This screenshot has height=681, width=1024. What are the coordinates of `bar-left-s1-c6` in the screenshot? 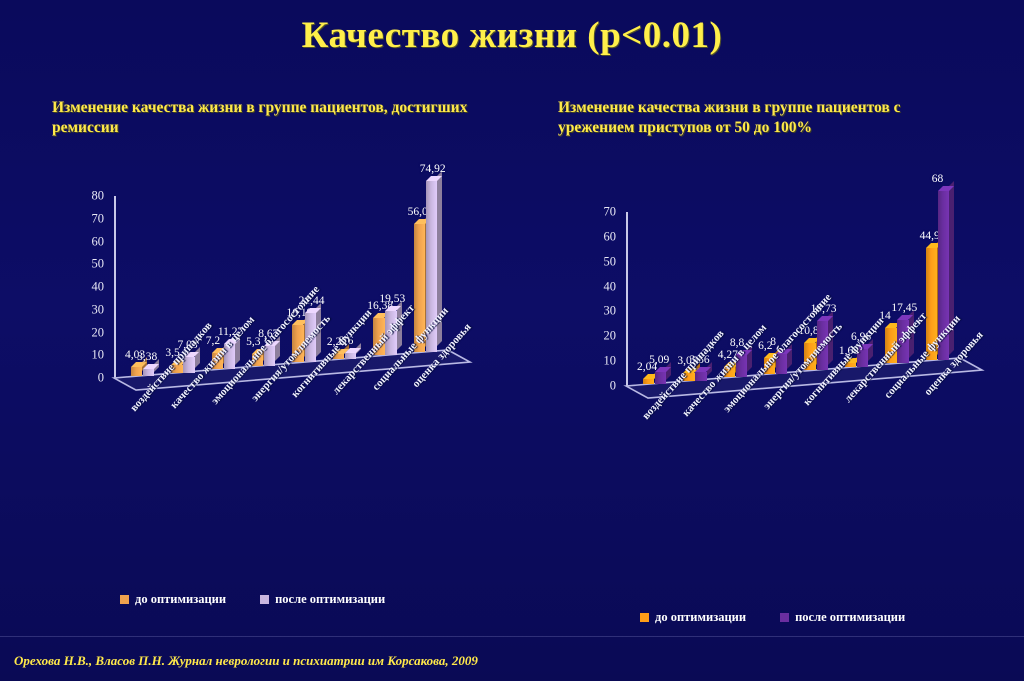 It's located at (393, 328).